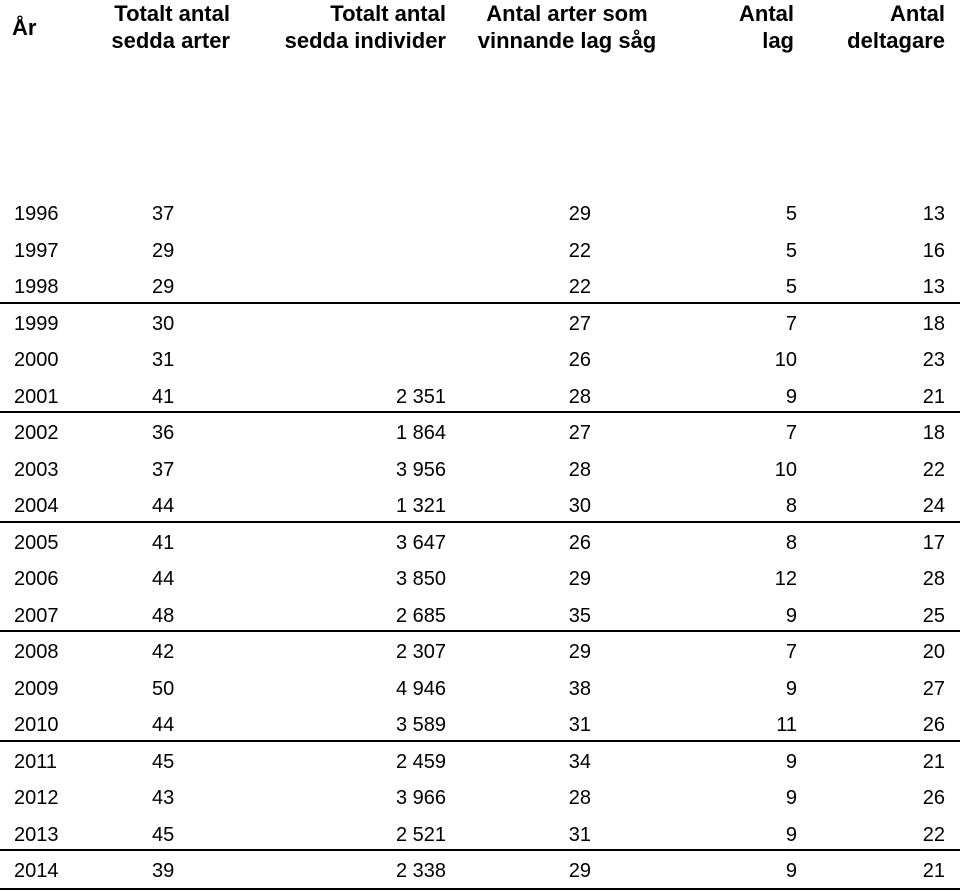 The width and height of the screenshot is (960, 891). I want to click on table-row: 2009 50 4 946 38 9 27, so click(480, 687).